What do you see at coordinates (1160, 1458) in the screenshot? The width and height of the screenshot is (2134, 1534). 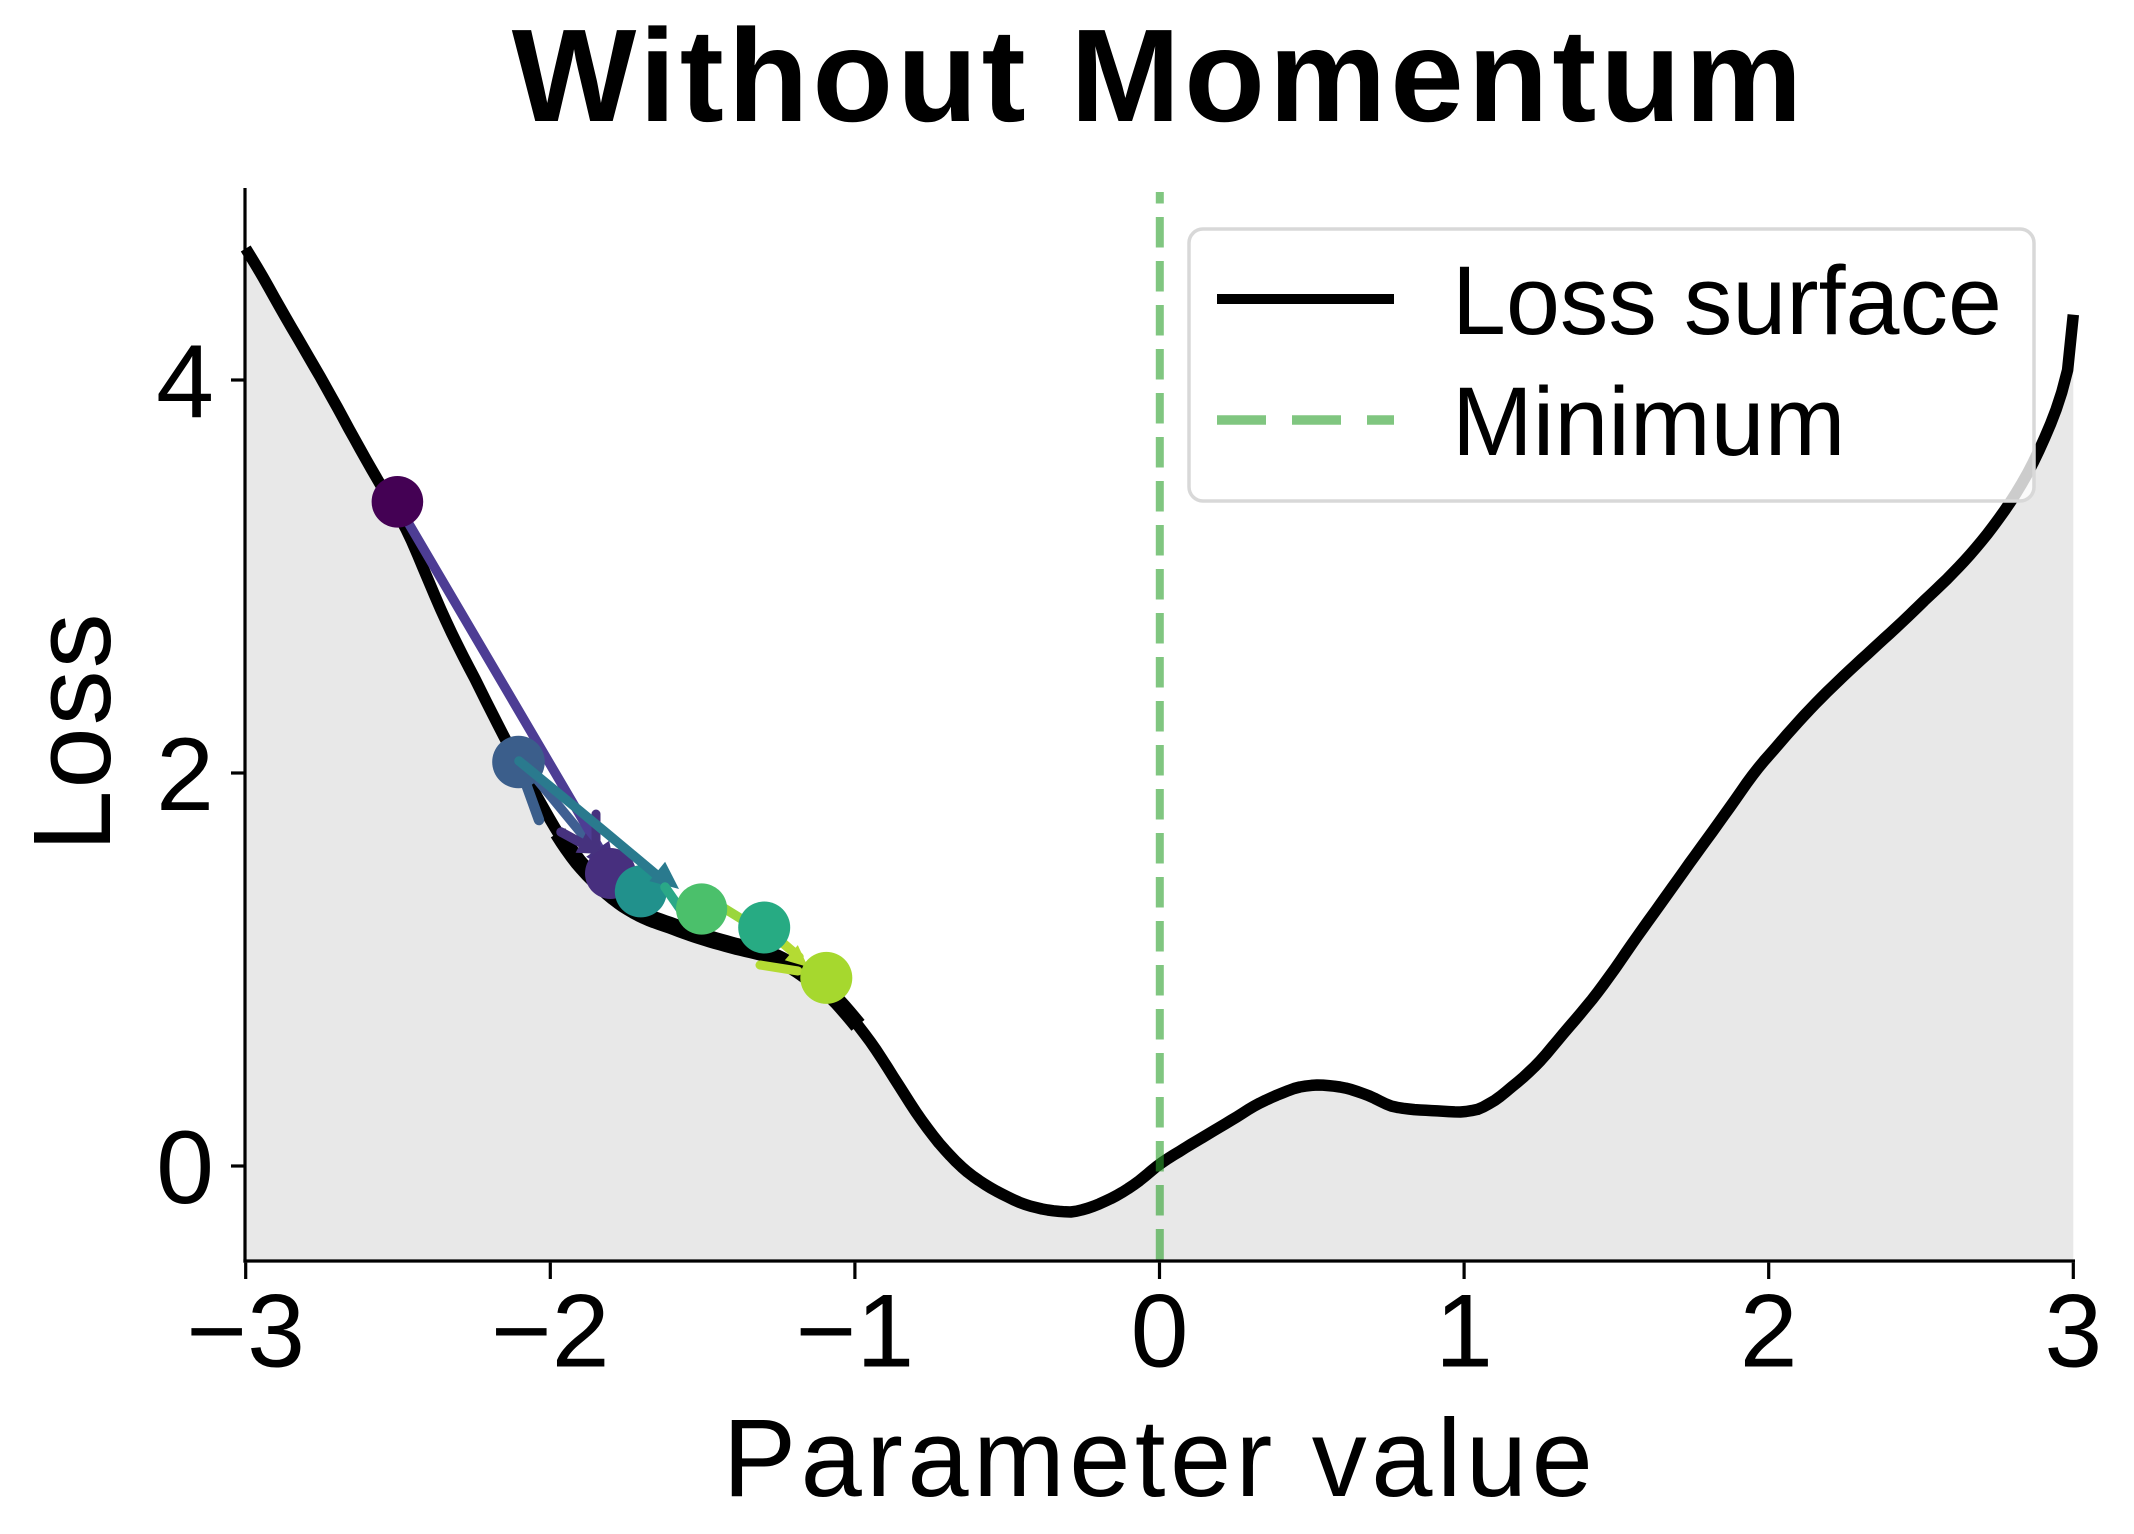 I see `svg-text: Parameter value` at bounding box center [1160, 1458].